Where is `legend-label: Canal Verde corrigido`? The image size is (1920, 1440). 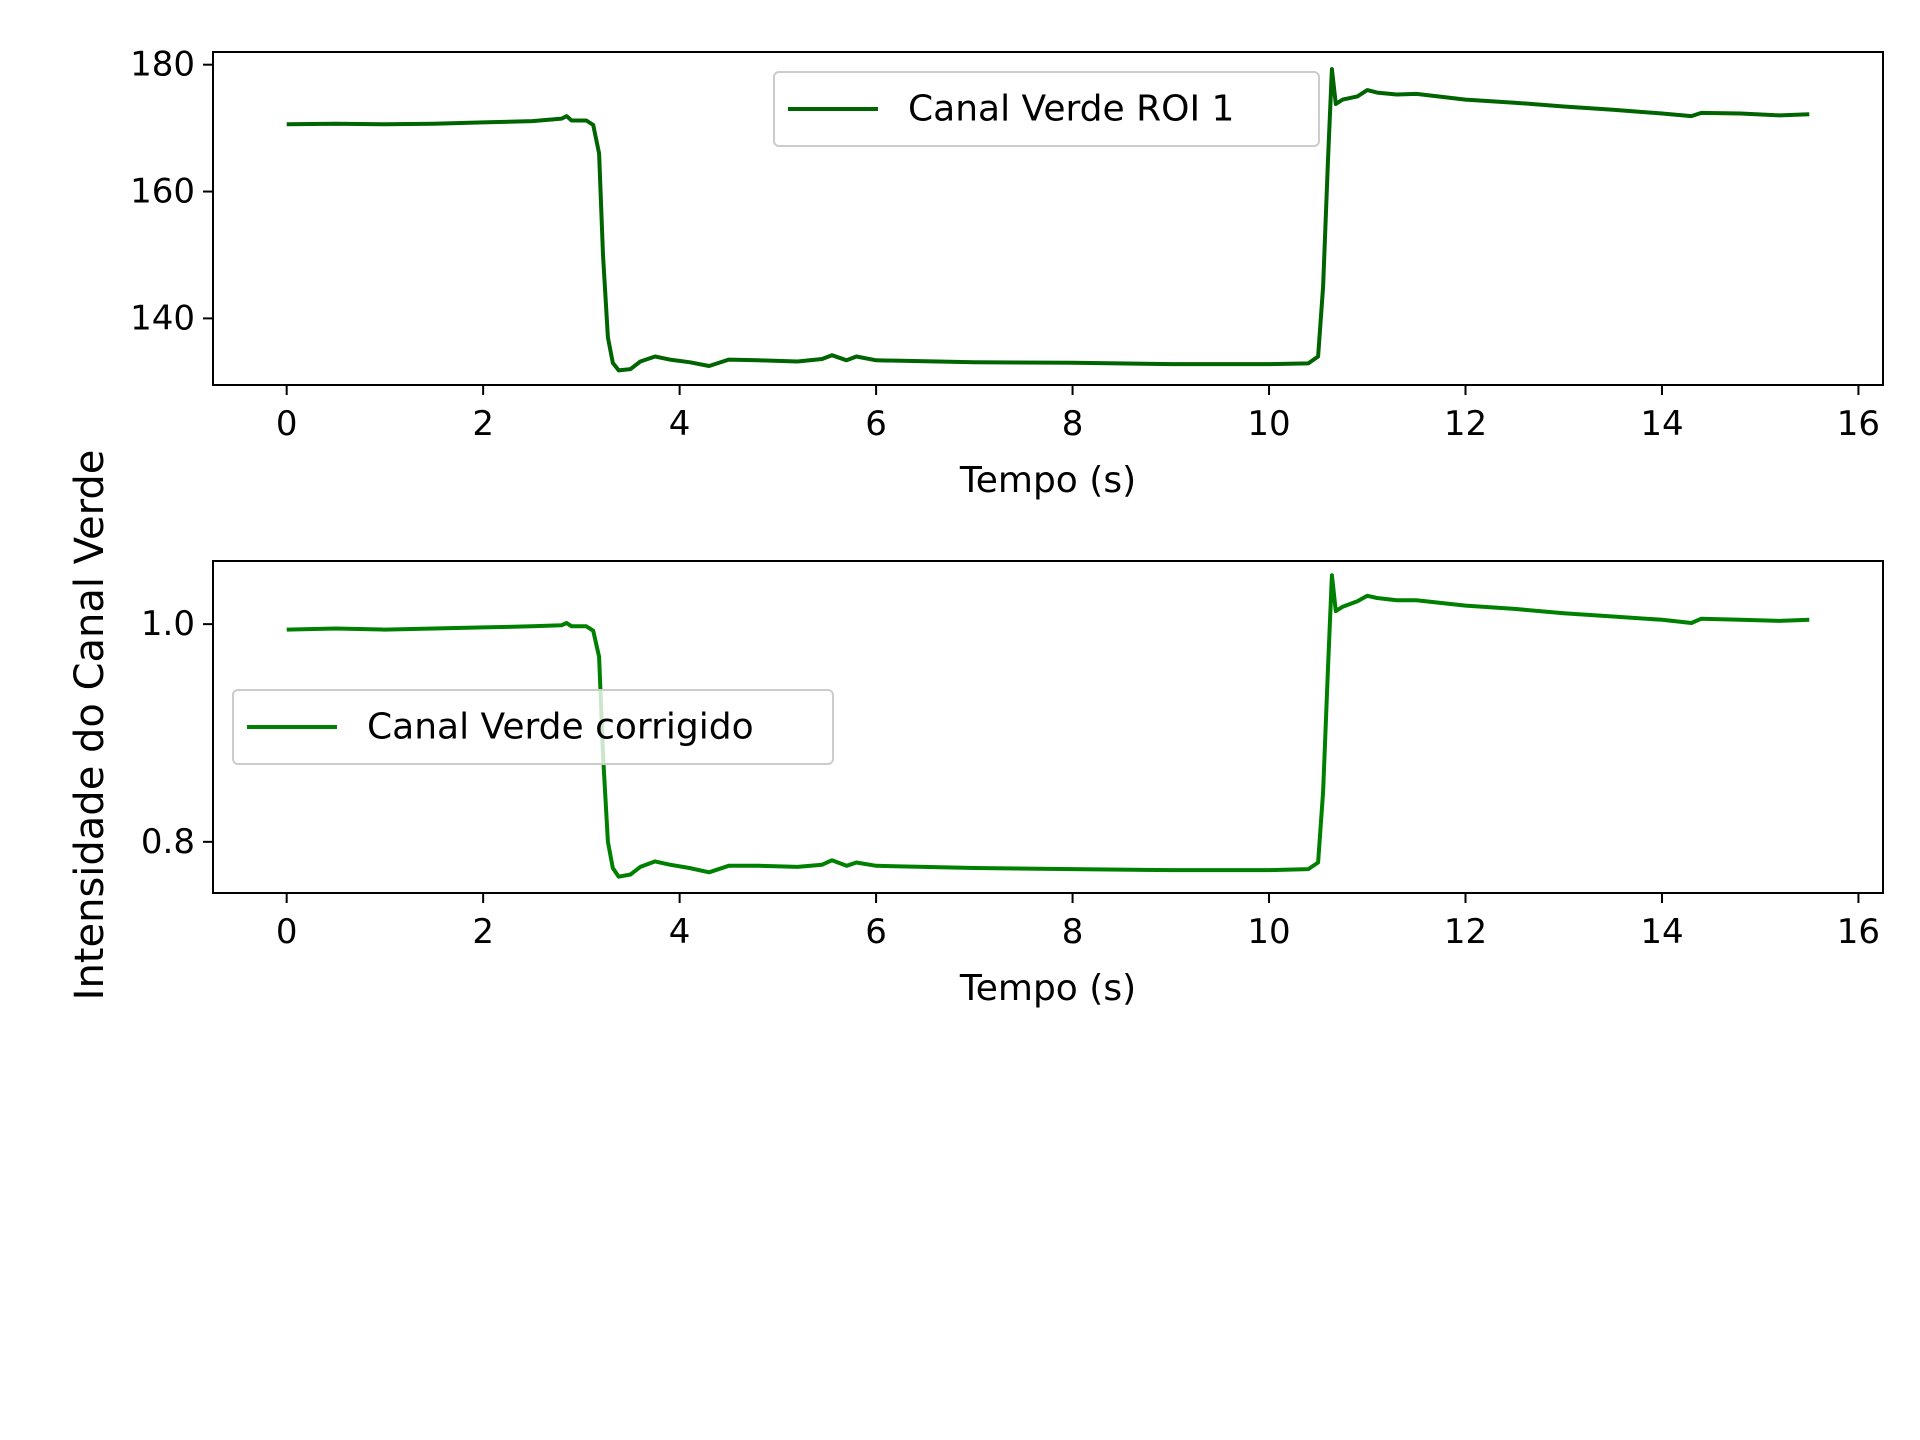
legend-label: Canal Verde corrigido is located at coordinates (560, 727).